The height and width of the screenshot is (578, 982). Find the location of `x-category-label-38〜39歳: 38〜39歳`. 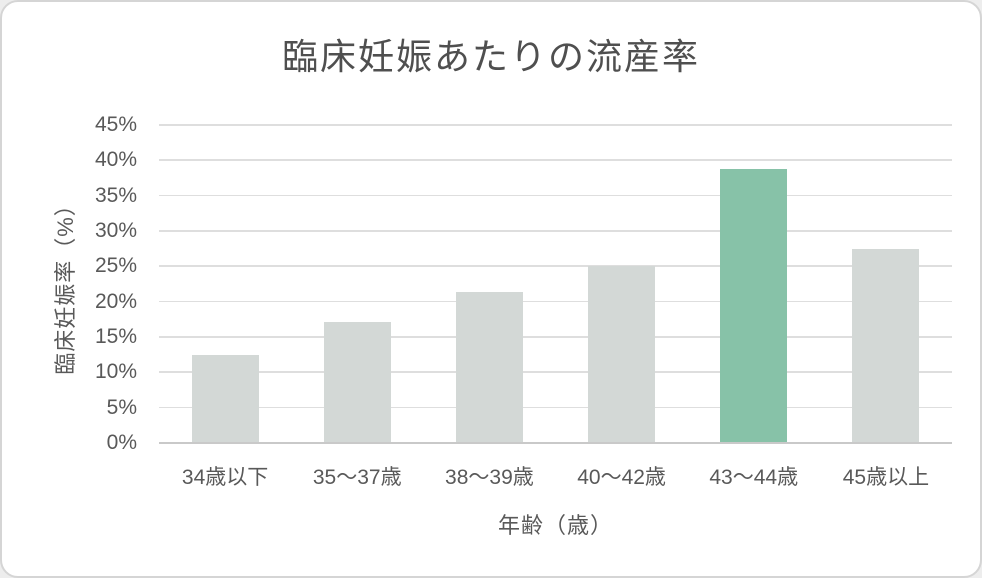

x-category-label-38〜39歳: 38〜39歳 is located at coordinates (489, 477).